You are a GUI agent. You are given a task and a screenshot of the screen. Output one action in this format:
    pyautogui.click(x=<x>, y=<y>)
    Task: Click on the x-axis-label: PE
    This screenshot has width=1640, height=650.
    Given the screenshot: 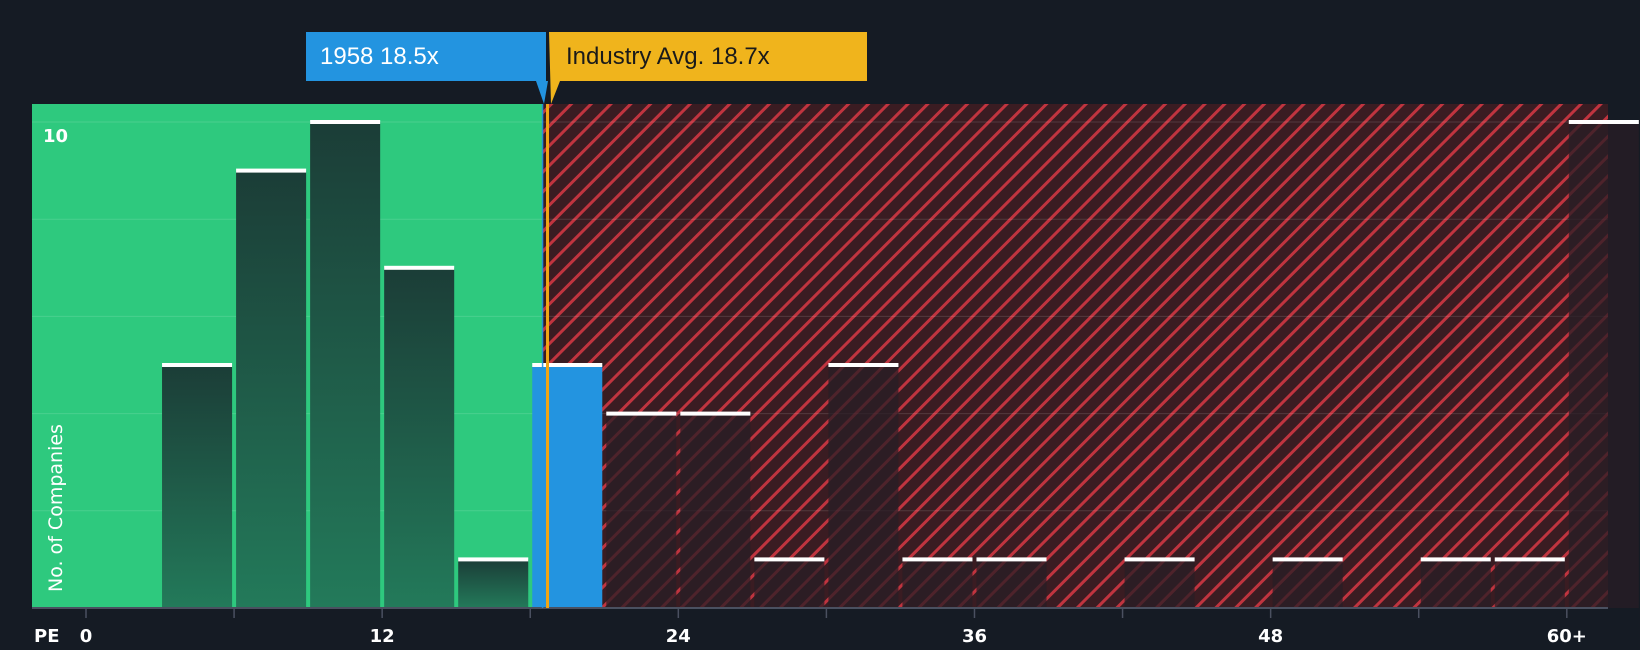 What is the action you would take?
    pyautogui.click(x=47, y=636)
    